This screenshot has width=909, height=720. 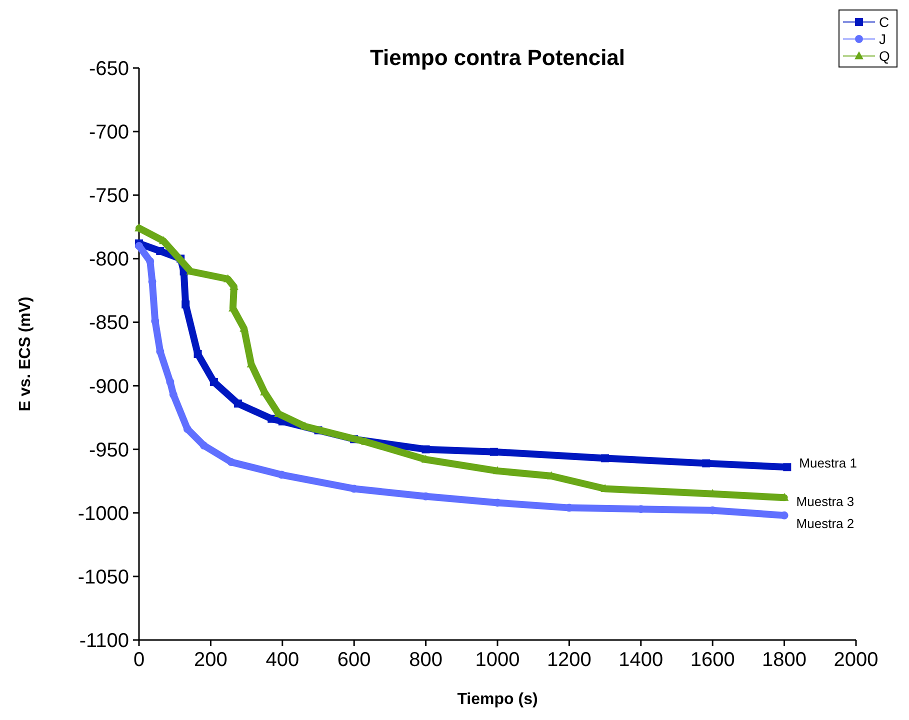 I want to click on chart-title: Tiempo contra Potencial, so click(x=498, y=57).